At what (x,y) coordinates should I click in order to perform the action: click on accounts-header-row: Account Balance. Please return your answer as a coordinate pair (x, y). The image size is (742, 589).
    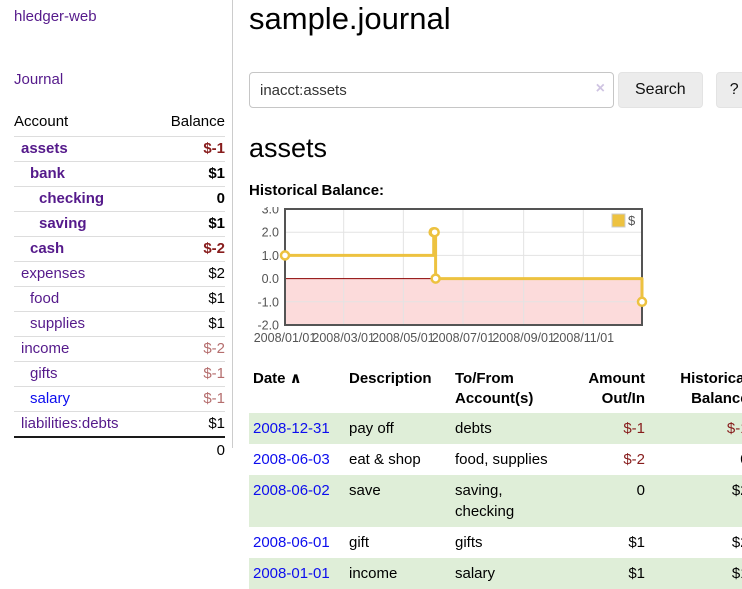
    Looking at the image, I should click on (119, 123).